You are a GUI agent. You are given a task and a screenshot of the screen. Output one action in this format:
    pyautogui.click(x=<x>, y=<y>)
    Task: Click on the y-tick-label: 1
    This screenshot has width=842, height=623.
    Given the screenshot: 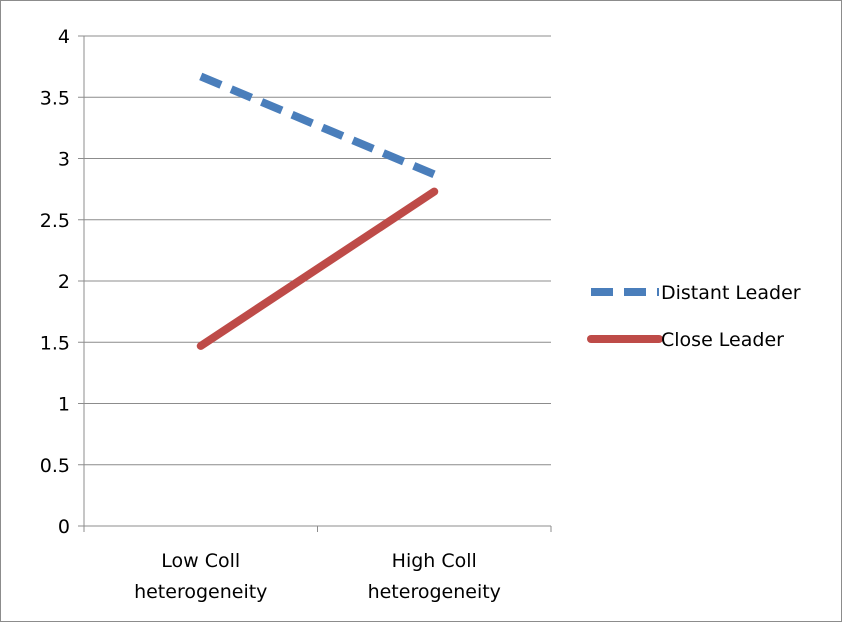 What is the action you would take?
    pyautogui.click(x=64, y=405)
    